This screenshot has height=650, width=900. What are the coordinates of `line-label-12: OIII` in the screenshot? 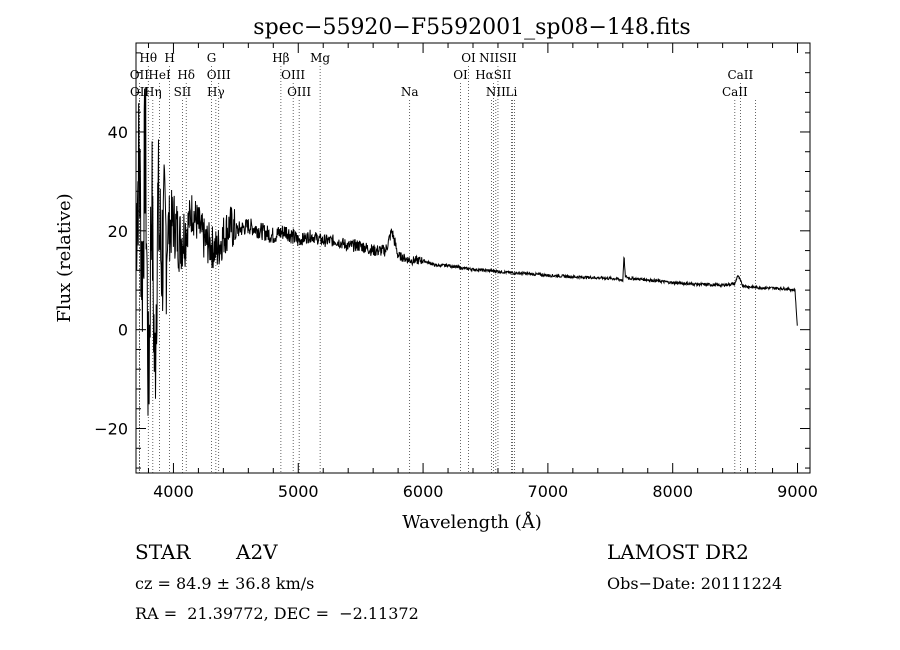 It's located at (293, 75).